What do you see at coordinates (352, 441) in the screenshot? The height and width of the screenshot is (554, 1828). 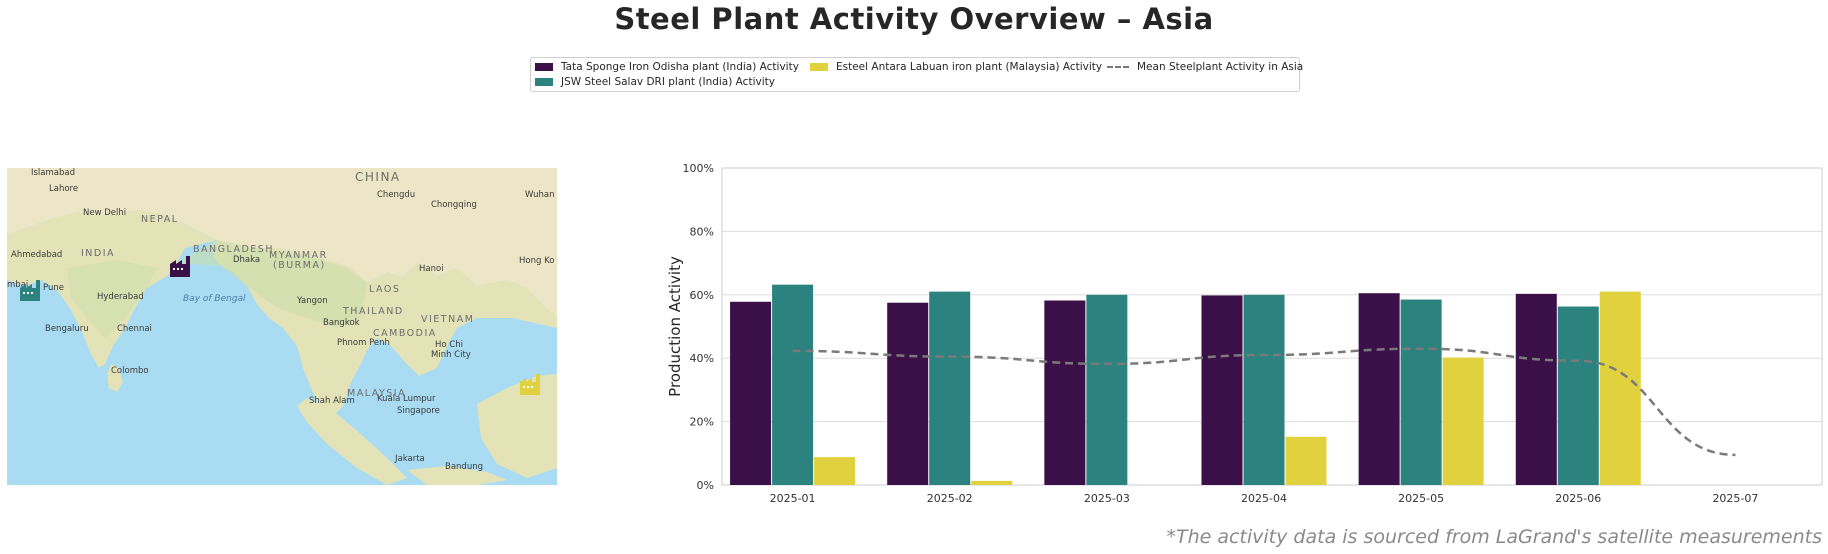 I see `map-land-sumatra` at bounding box center [352, 441].